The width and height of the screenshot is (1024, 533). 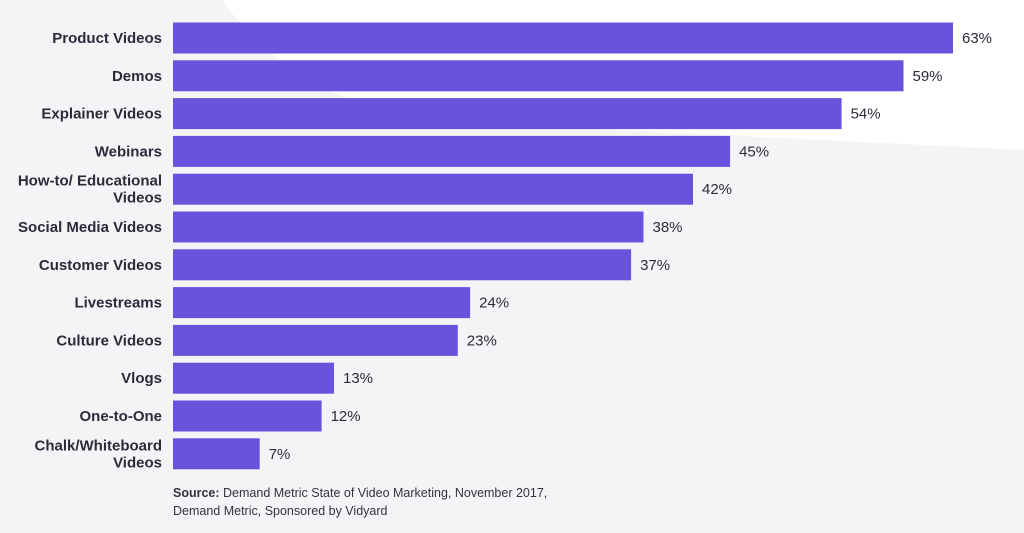 What do you see at coordinates (866, 114) in the screenshot?
I see `value-label-explainer-videos: 54%` at bounding box center [866, 114].